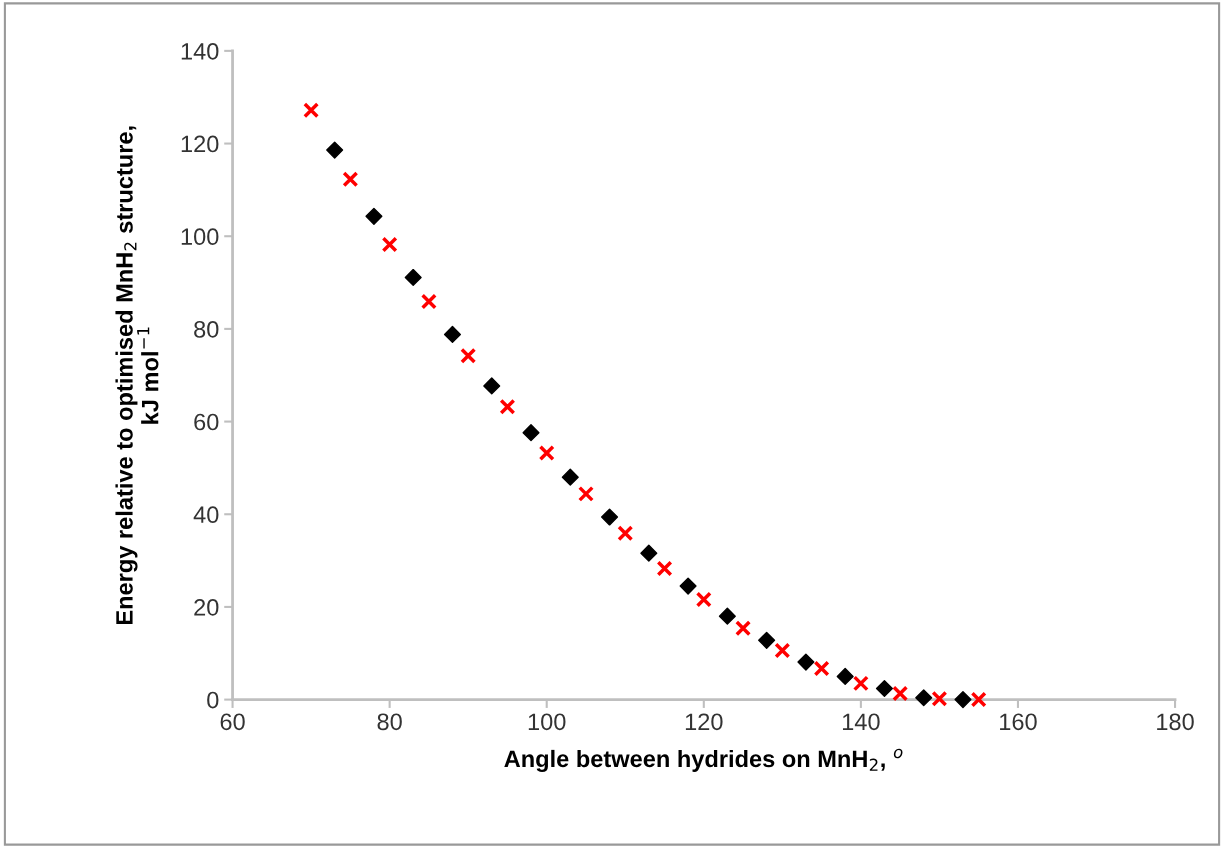 Image resolution: width=1224 pixels, height=848 pixels. What do you see at coordinates (703, 760) in the screenshot?
I see `x-axis-title: Angle between hydrides on MnH$_{2}$, $^{o}$` at bounding box center [703, 760].